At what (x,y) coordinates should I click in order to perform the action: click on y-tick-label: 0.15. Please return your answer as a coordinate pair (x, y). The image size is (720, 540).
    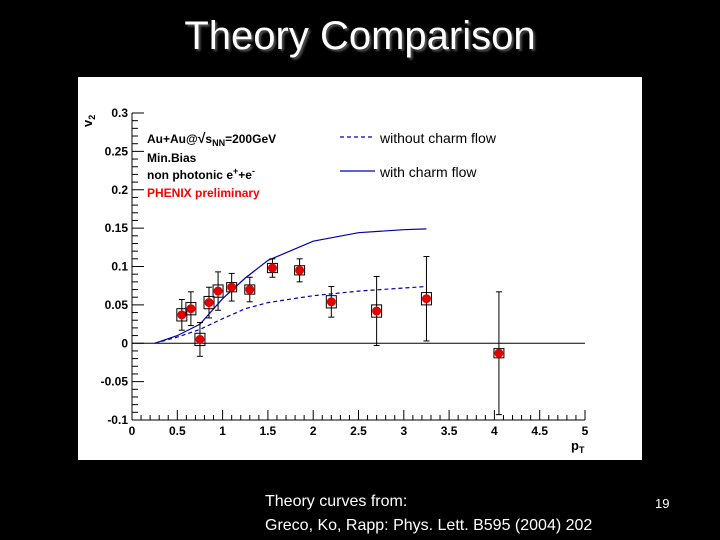
    Looking at the image, I should click on (117, 228).